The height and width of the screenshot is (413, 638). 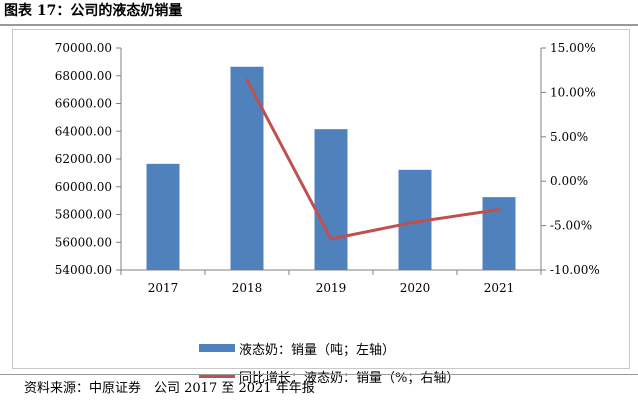 What do you see at coordinates (83, 76) in the screenshot?
I see `y-left-tick-label: 68000.00` at bounding box center [83, 76].